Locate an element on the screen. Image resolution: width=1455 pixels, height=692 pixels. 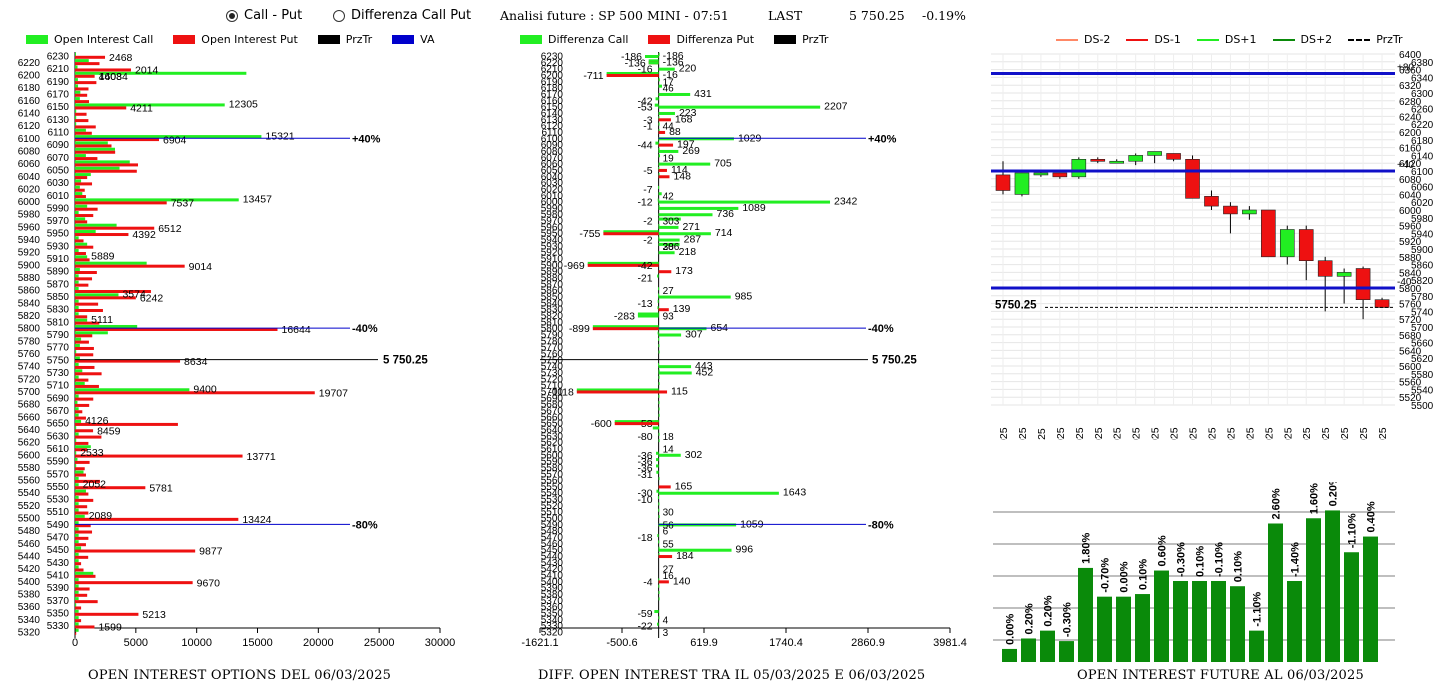
strike-tick-label: 5590 is located at coordinates (552, 462).